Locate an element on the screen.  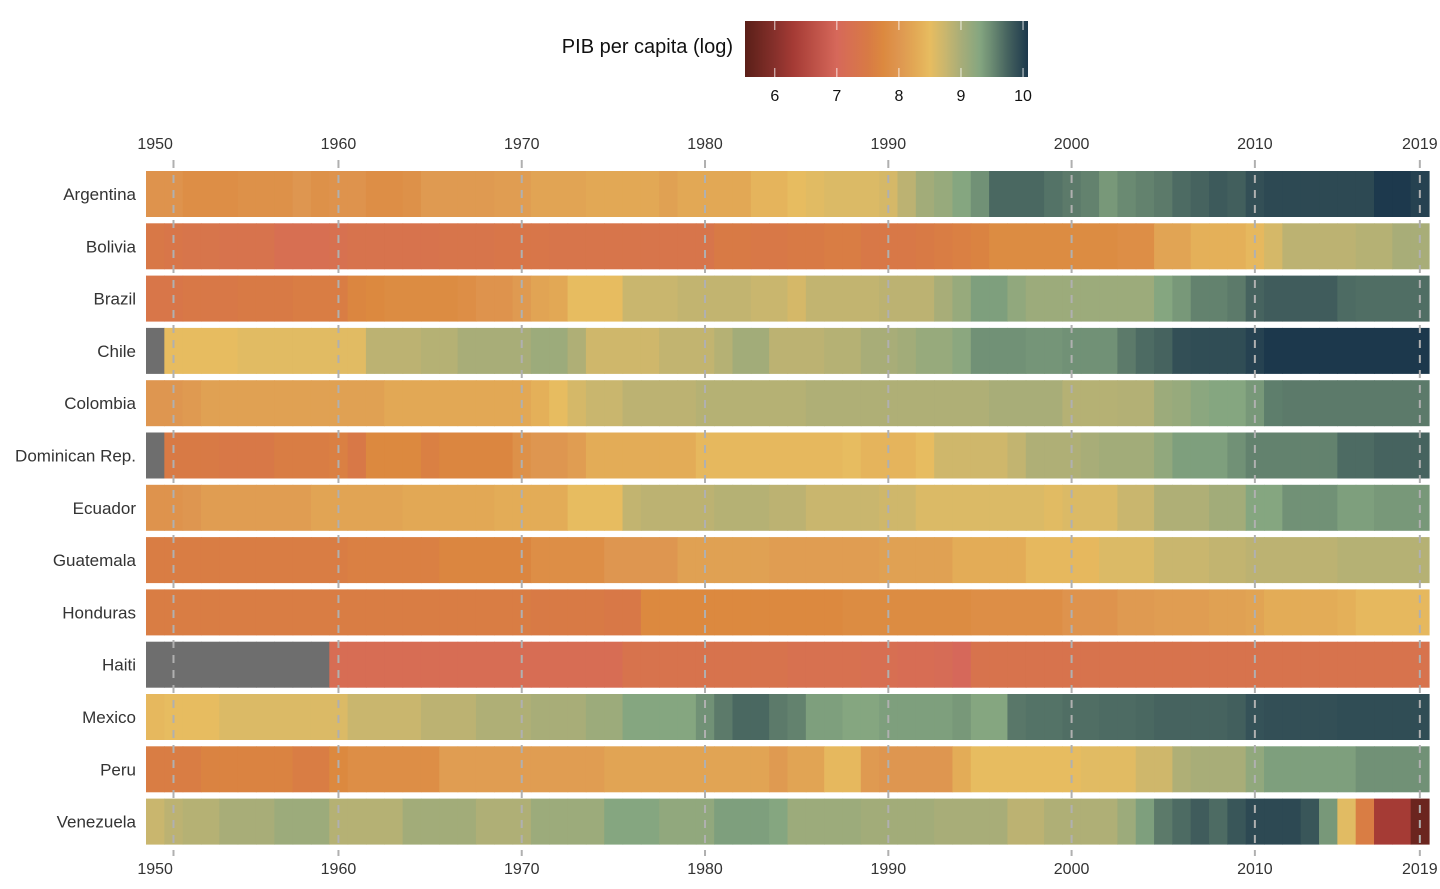
country-label: Guatemala is located at coordinates (95, 560).